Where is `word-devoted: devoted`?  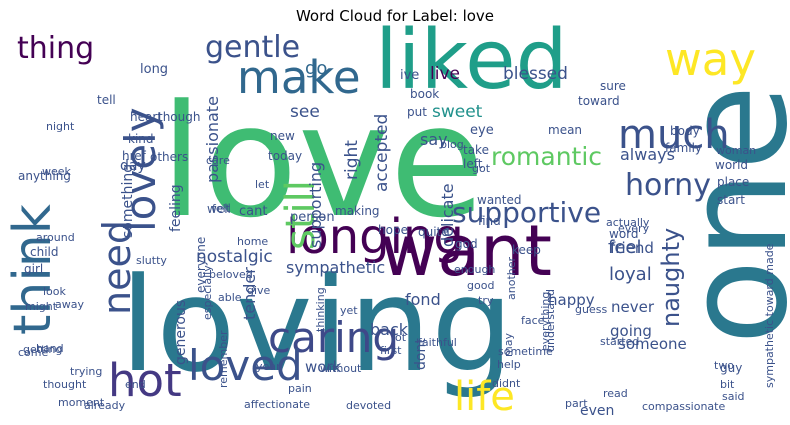
word-devoted: devoted is located at coordinates (368, 405).